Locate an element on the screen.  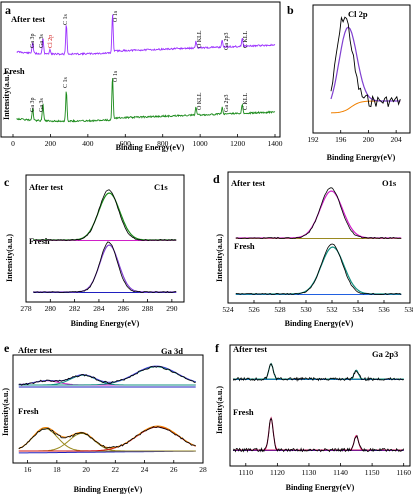
panel-a-xlabel: Binding Energy(eV) is located at coordinates (150, 147).